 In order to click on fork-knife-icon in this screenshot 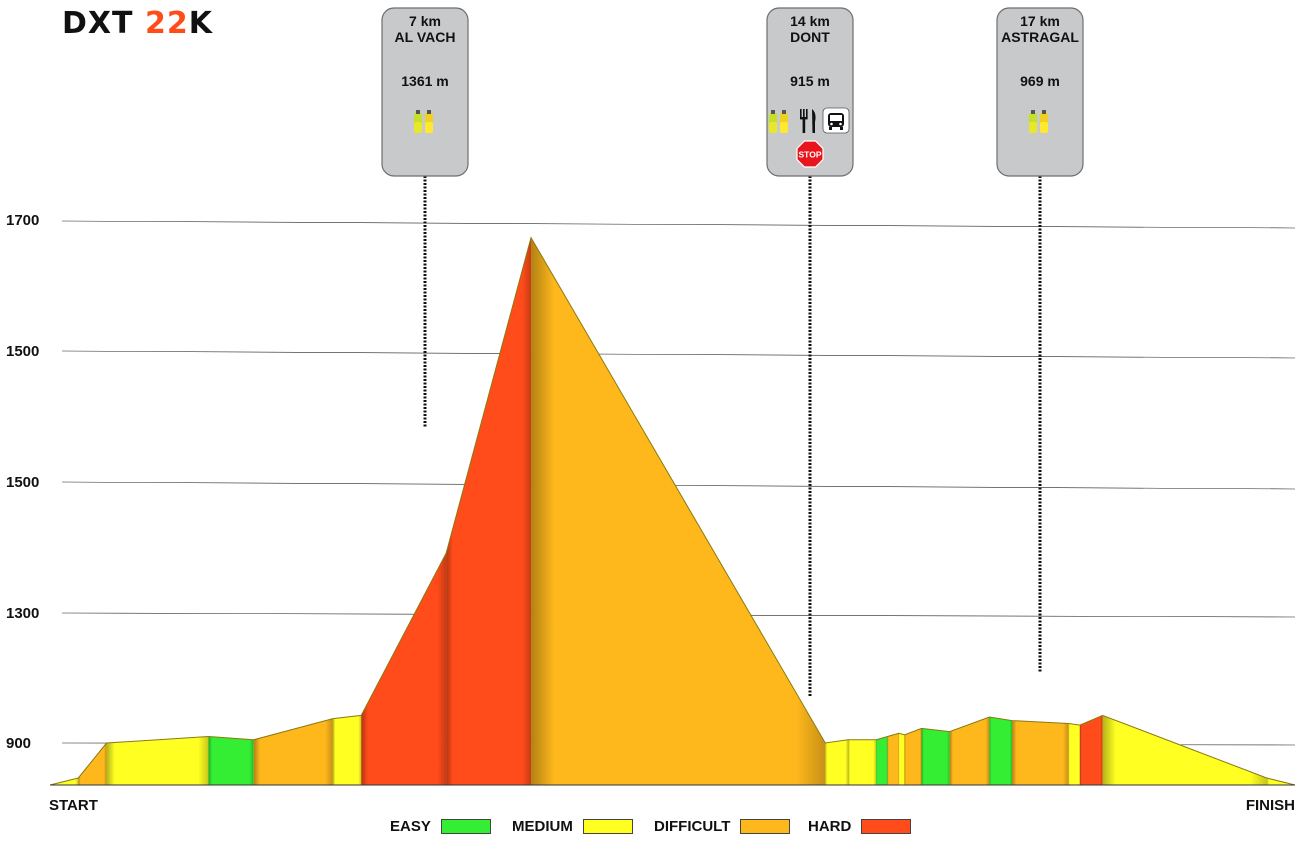, I will do `click(808, 121)`.